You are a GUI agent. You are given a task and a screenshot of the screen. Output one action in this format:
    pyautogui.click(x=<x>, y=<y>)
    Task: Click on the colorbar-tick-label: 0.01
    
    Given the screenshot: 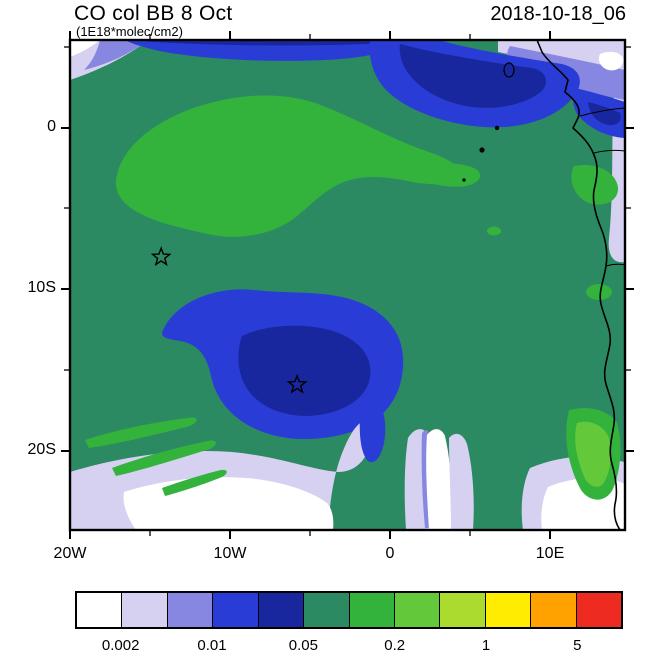 What is the action you would take?
    pyautogui.click(x=212, y=645)
    